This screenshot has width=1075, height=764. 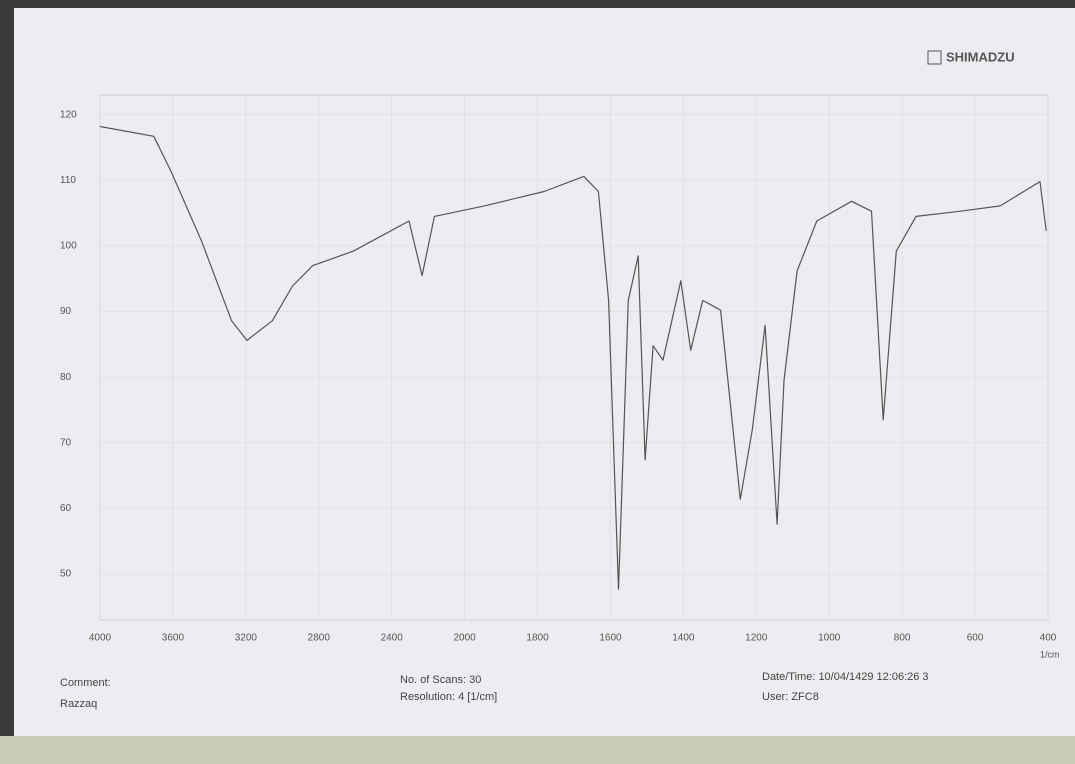 I want to click on x-tick-label: 400, so click(x=1048, y=638).